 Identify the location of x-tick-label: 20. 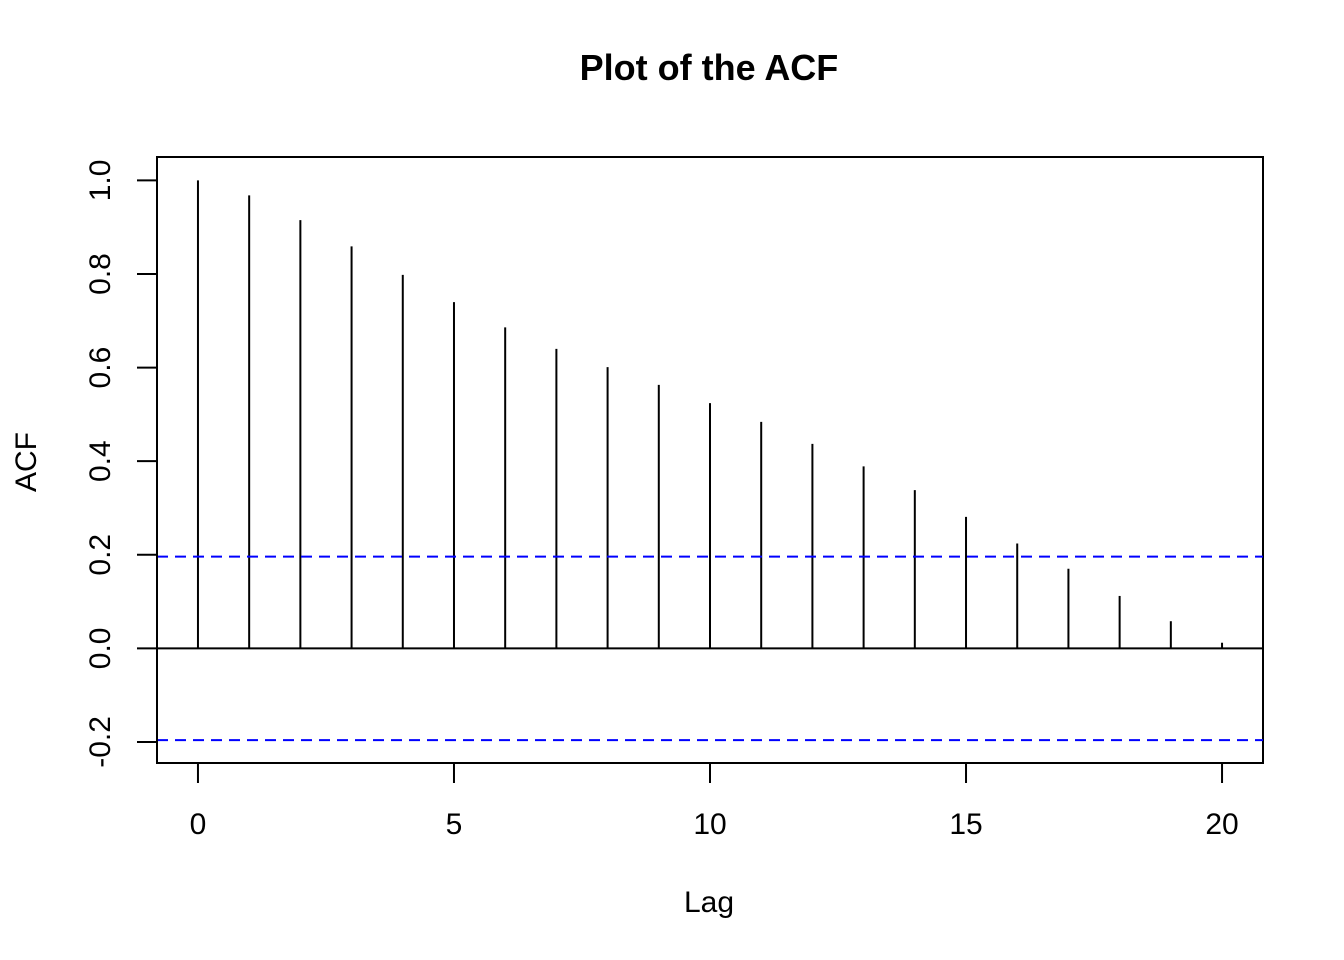
(1221, 824).